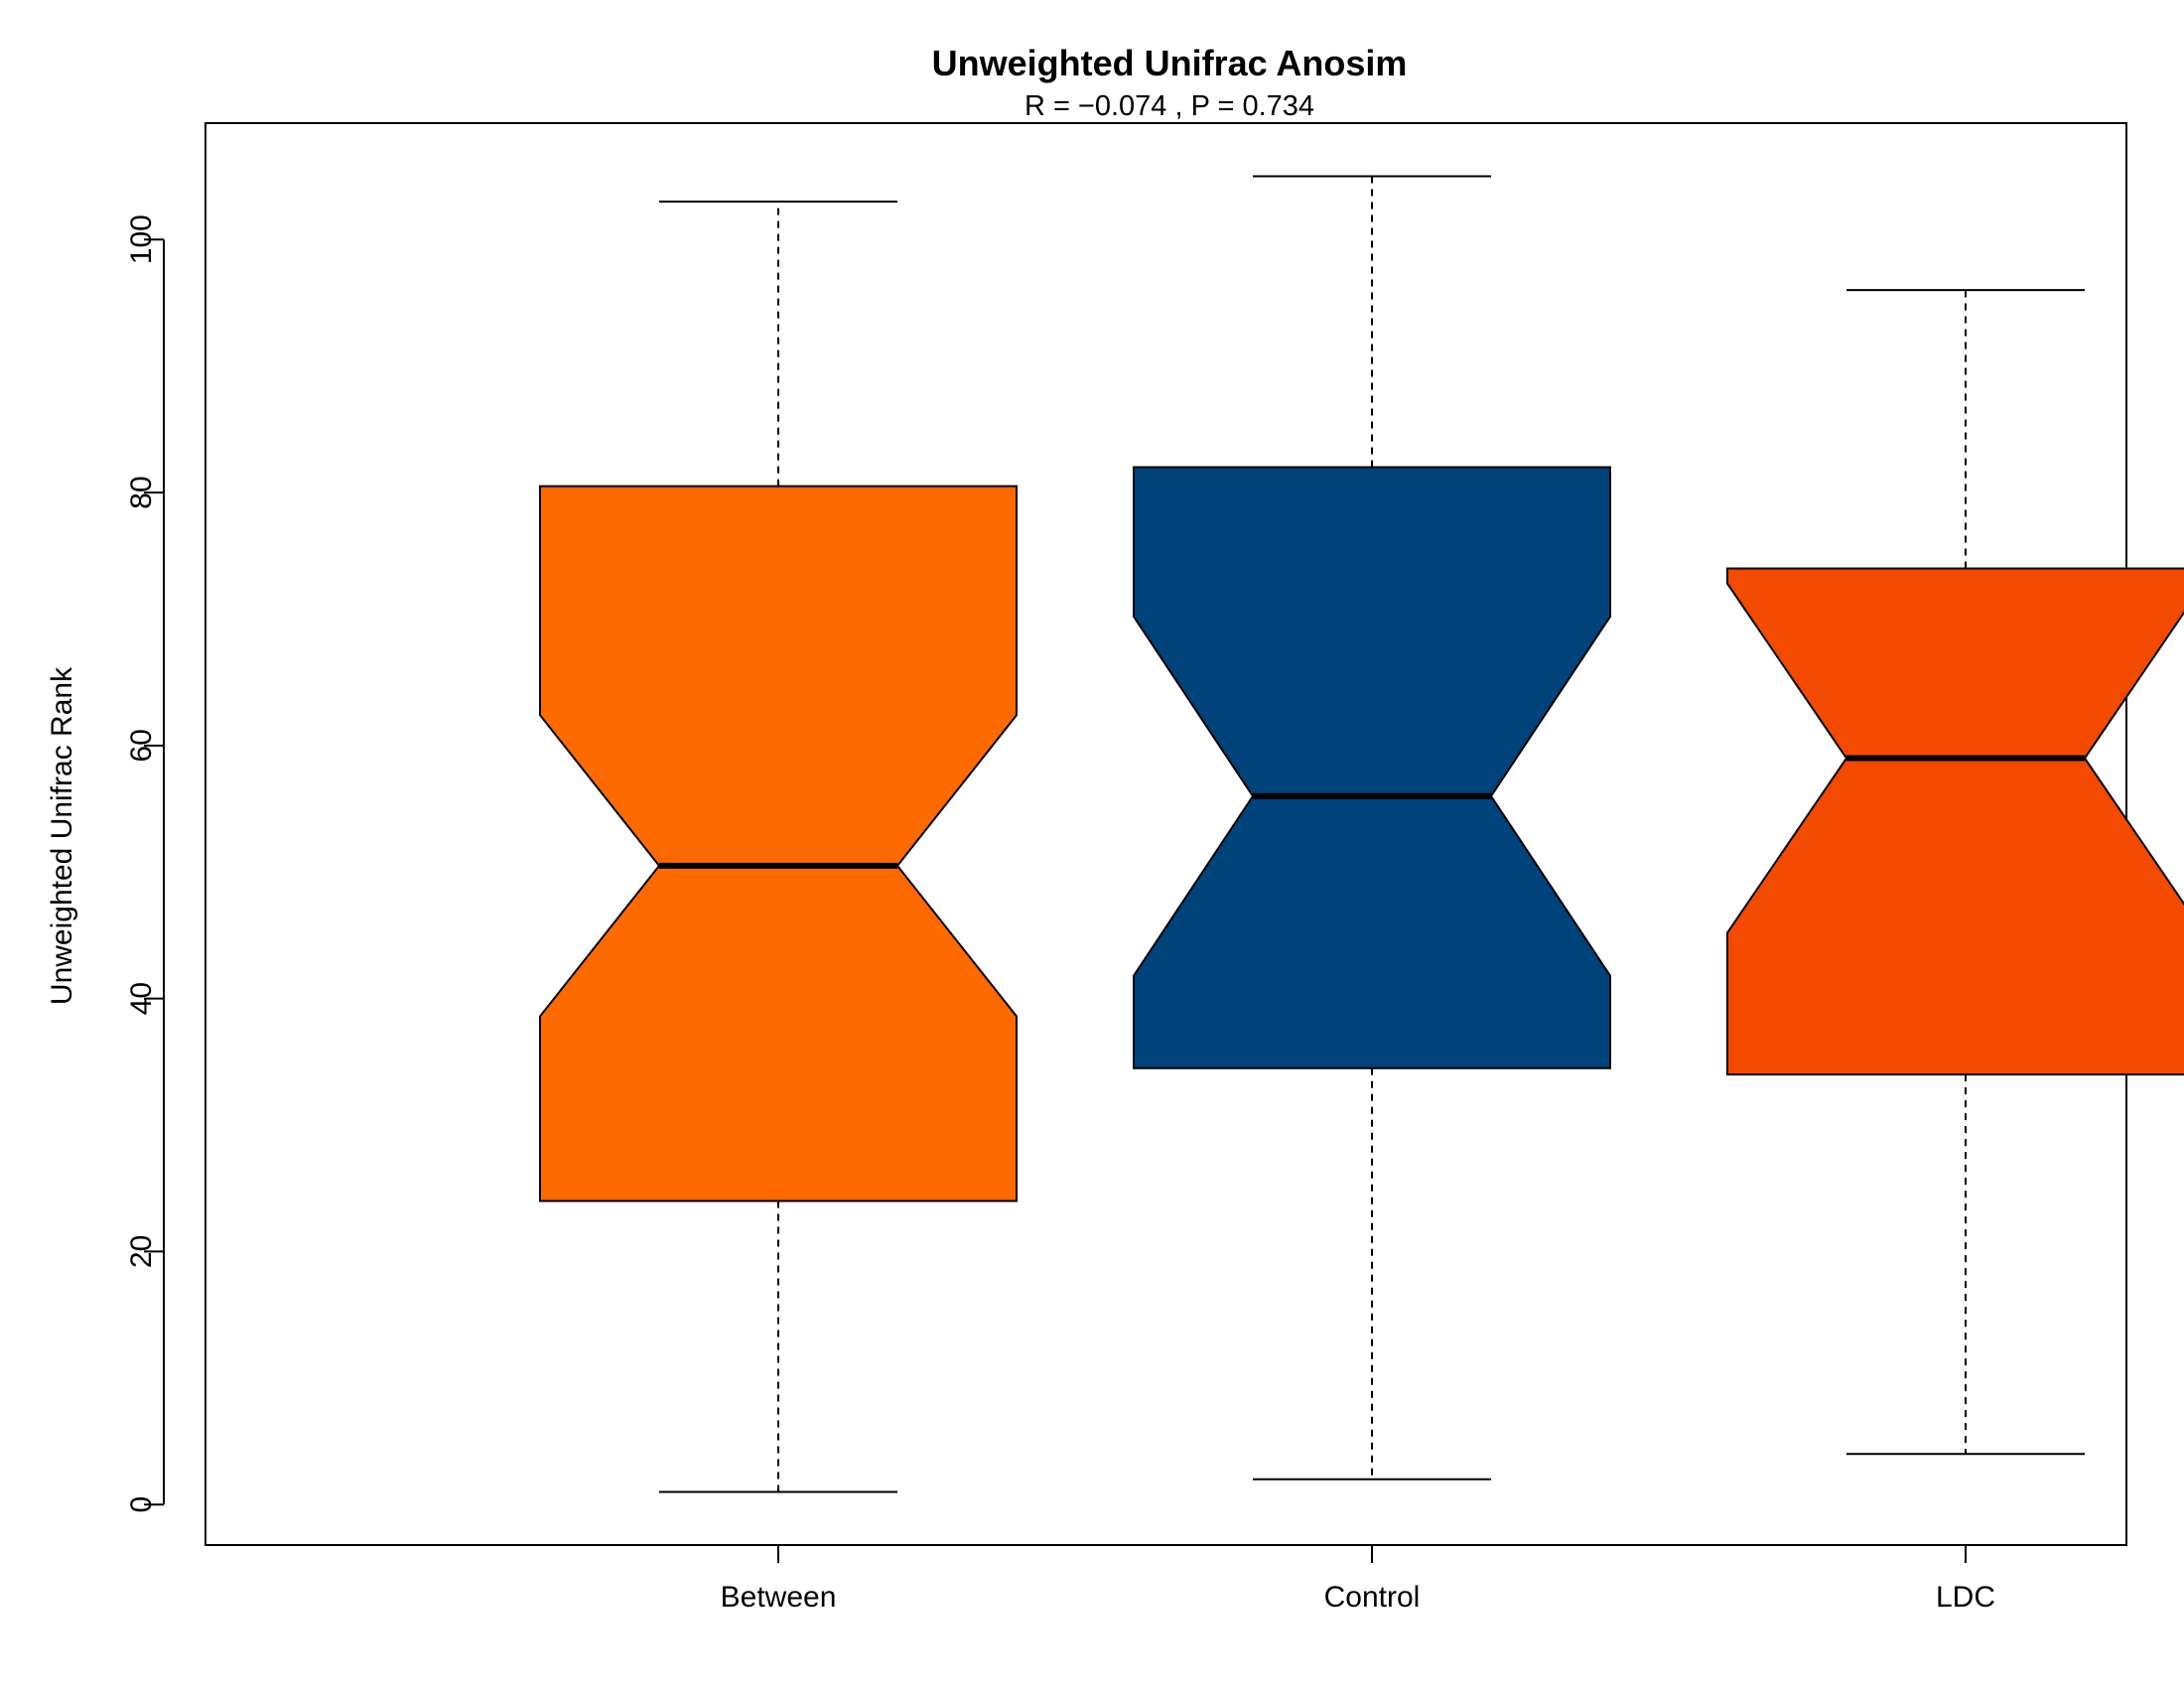 The image size is (2184, 1693). I want to click on box-between, so click(778, 843).